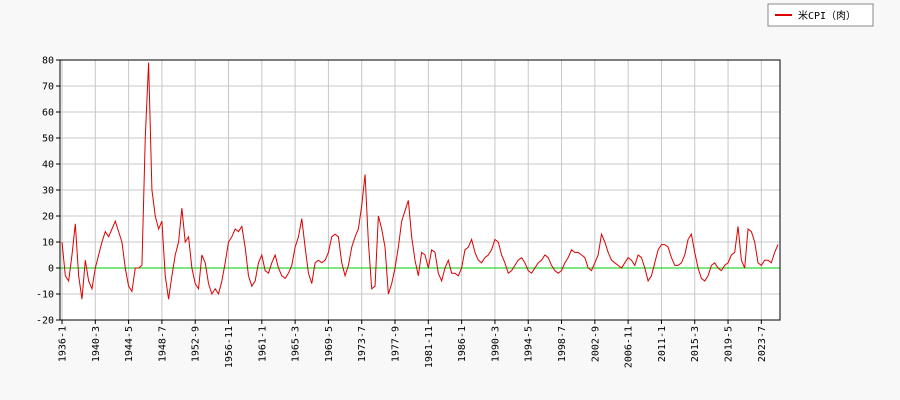 This screenshot has height=400, width=900. I want to click on x-tick-label: 1965-3, so click(296, 344).